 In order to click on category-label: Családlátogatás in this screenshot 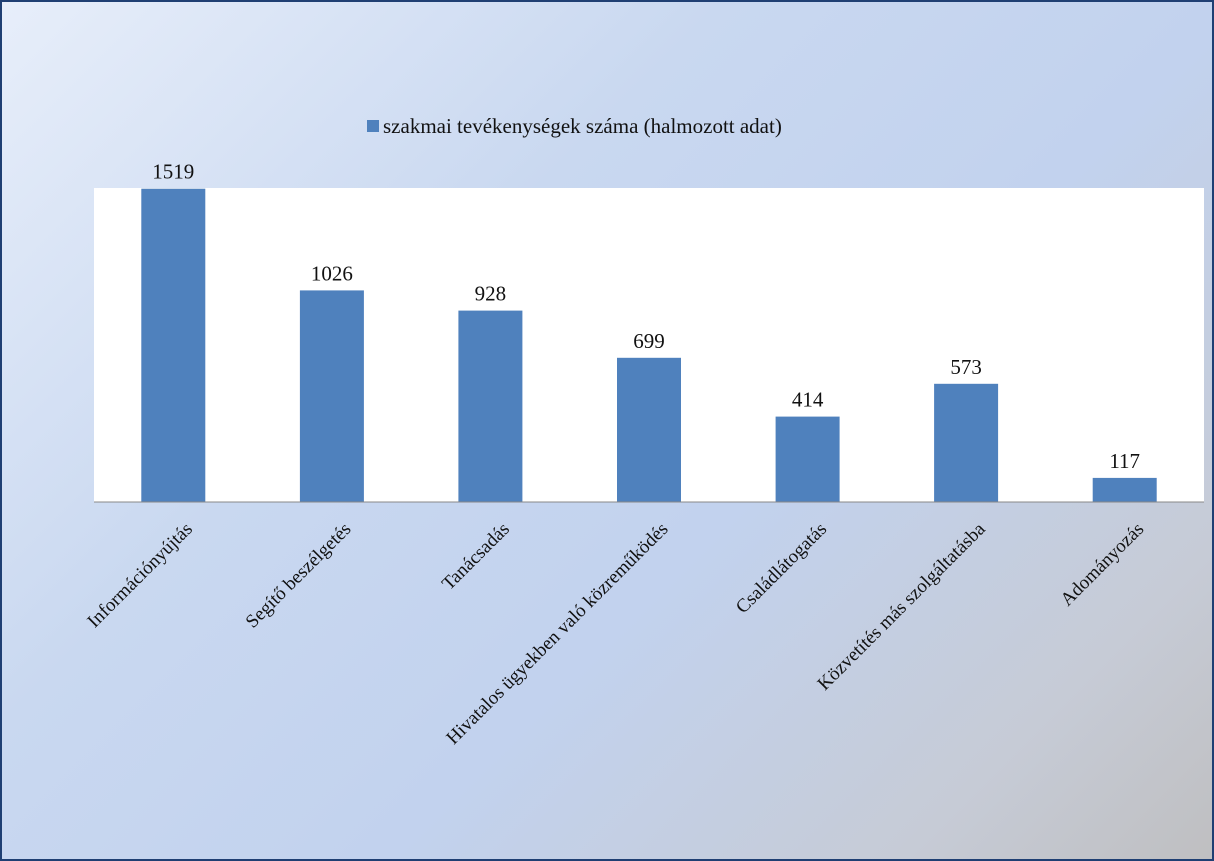, I will do `click(781, 568)`.